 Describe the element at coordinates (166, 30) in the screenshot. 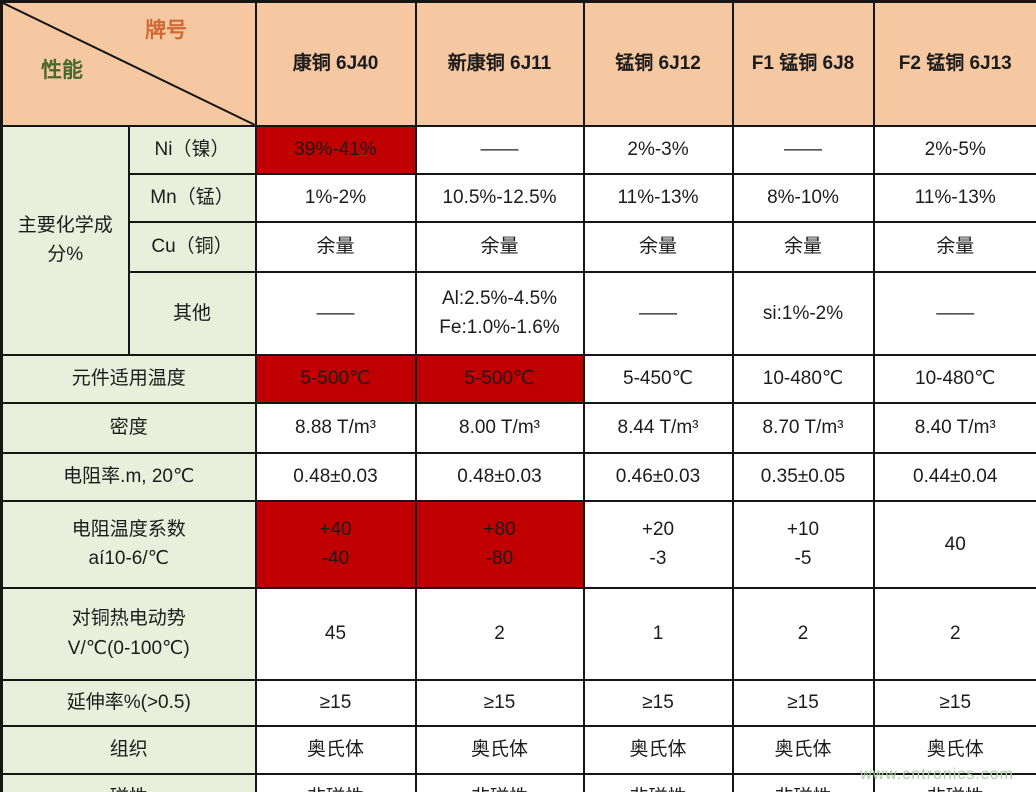

I see `corner-brand-label: 牌号` at that location.